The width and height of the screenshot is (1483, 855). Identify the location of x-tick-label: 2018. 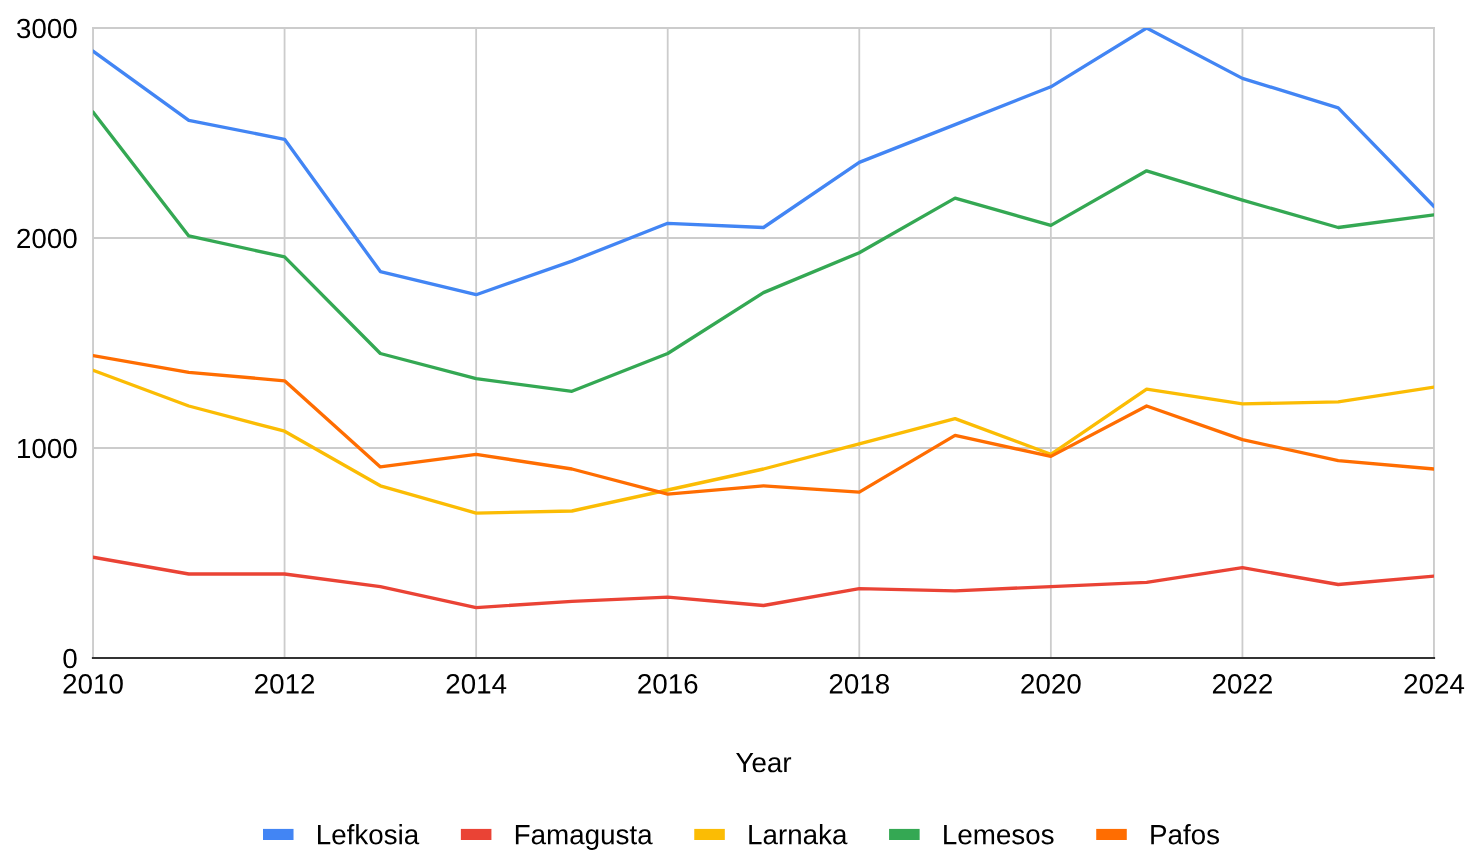
(859, 684).